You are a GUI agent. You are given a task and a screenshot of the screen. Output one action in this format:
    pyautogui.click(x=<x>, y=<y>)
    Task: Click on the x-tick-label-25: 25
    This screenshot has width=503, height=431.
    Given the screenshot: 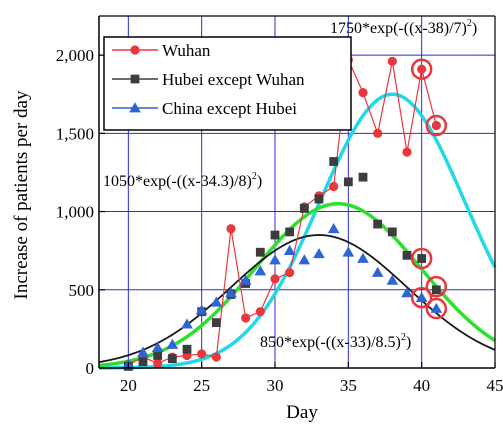 What is the action you would take?
    pyautogui.click(x=201, y=385)
    